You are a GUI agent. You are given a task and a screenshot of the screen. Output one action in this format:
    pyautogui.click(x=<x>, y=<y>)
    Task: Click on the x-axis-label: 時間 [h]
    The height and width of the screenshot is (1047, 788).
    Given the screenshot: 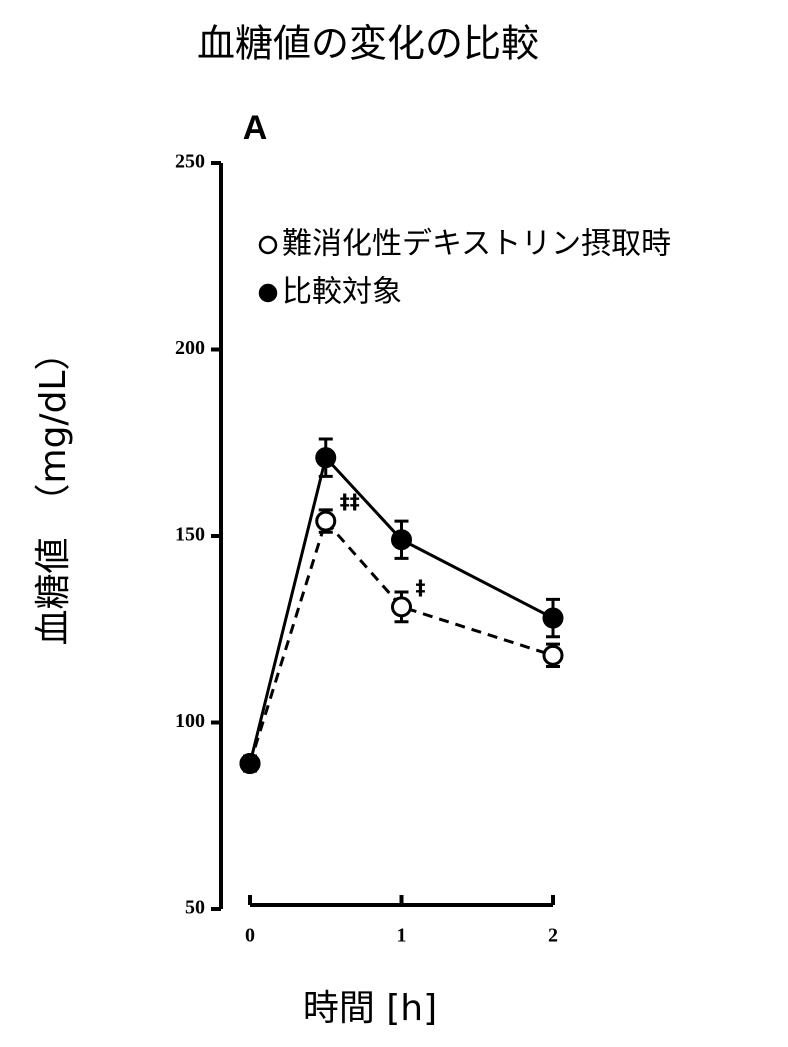 What is the action you would take?
    pyautogui.click(x=370, y=1008)
    